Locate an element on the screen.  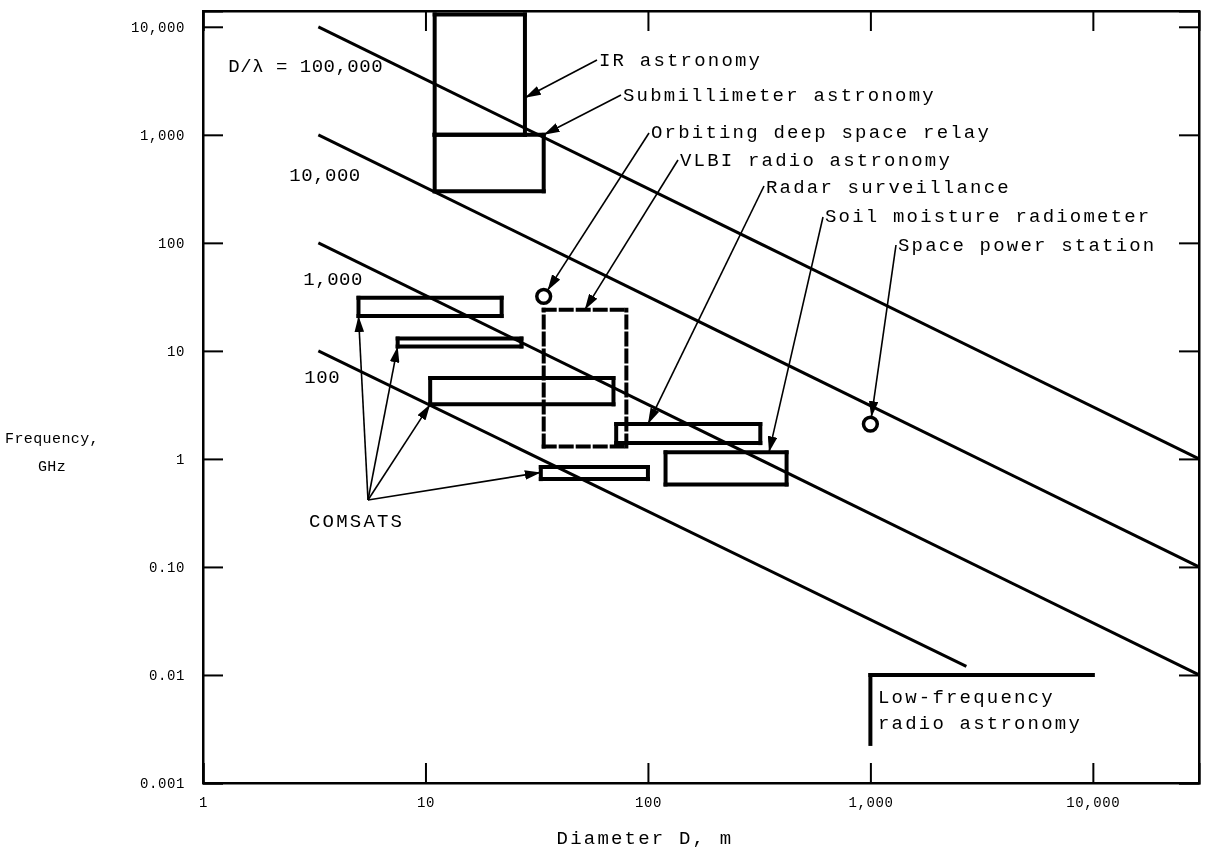
annotation: Orbiting deep space relay is located at coordinates (821, 133).